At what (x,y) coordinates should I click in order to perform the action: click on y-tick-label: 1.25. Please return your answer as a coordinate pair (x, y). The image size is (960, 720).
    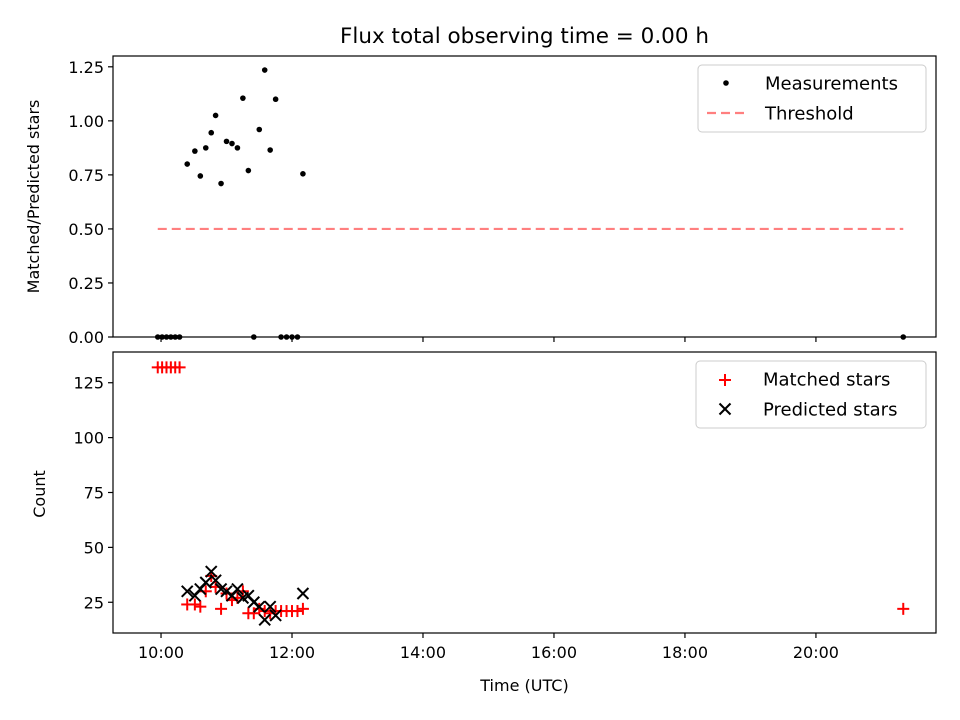
    Looking at the image, I should click on (86, 67).